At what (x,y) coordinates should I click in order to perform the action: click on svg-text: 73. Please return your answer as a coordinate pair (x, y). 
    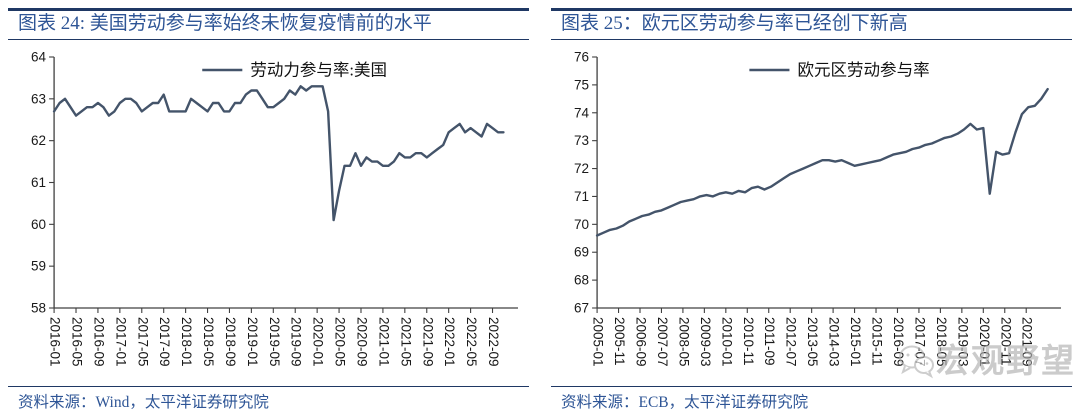
    Looking at the image, I should click on (581, 140).